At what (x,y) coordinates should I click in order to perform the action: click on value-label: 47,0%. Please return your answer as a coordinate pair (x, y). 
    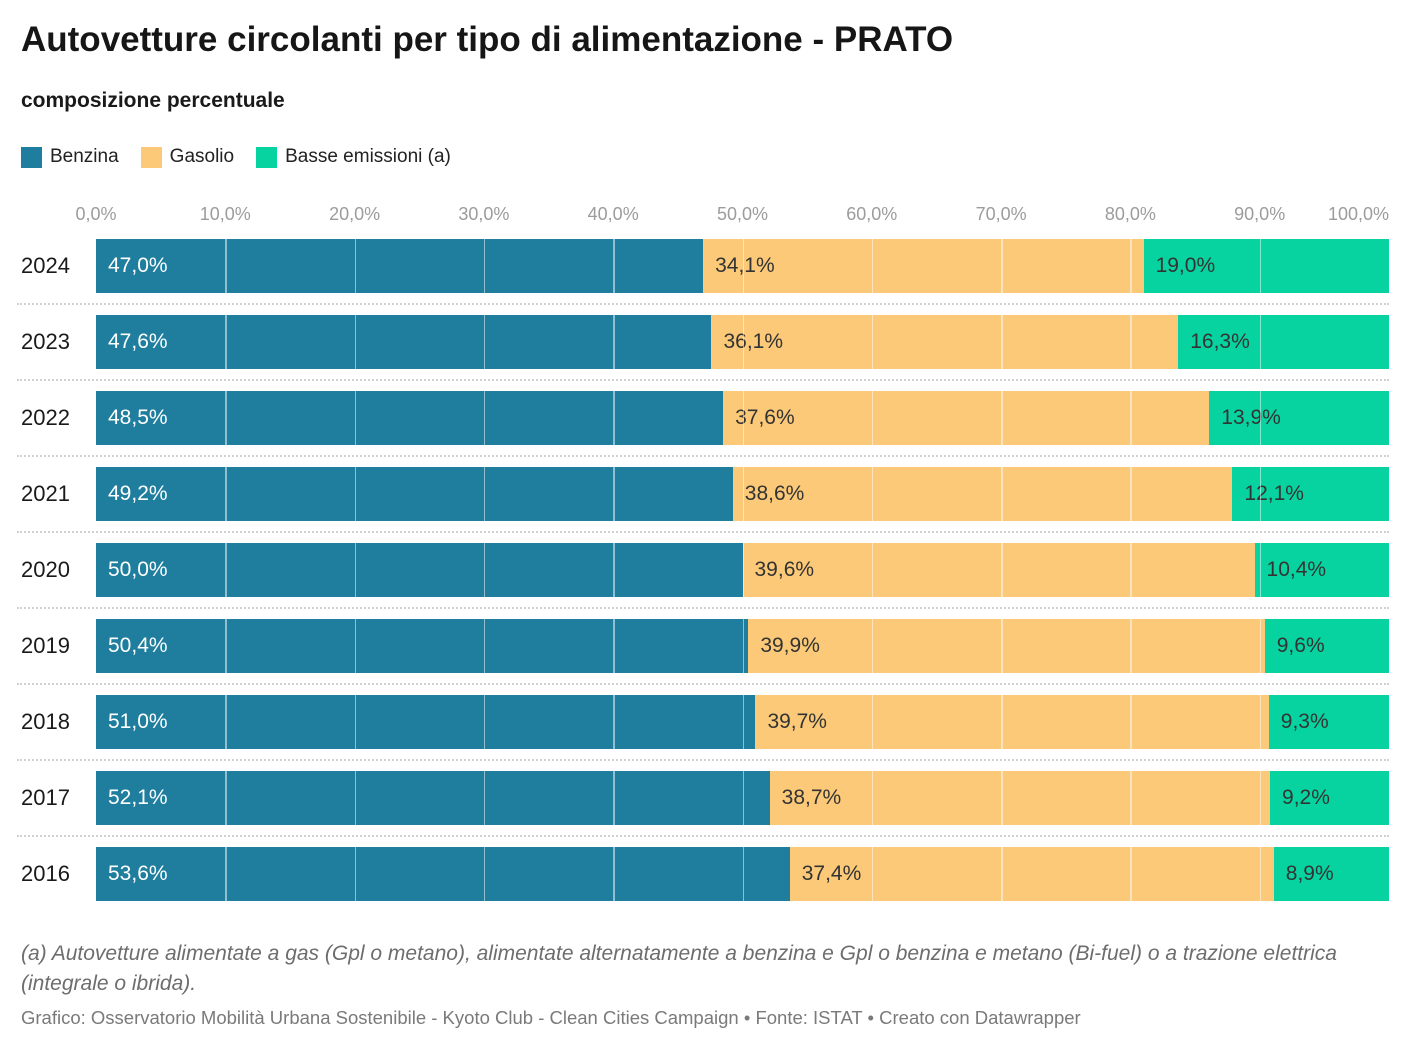
    Looking at the image, I should click on (138, 265).